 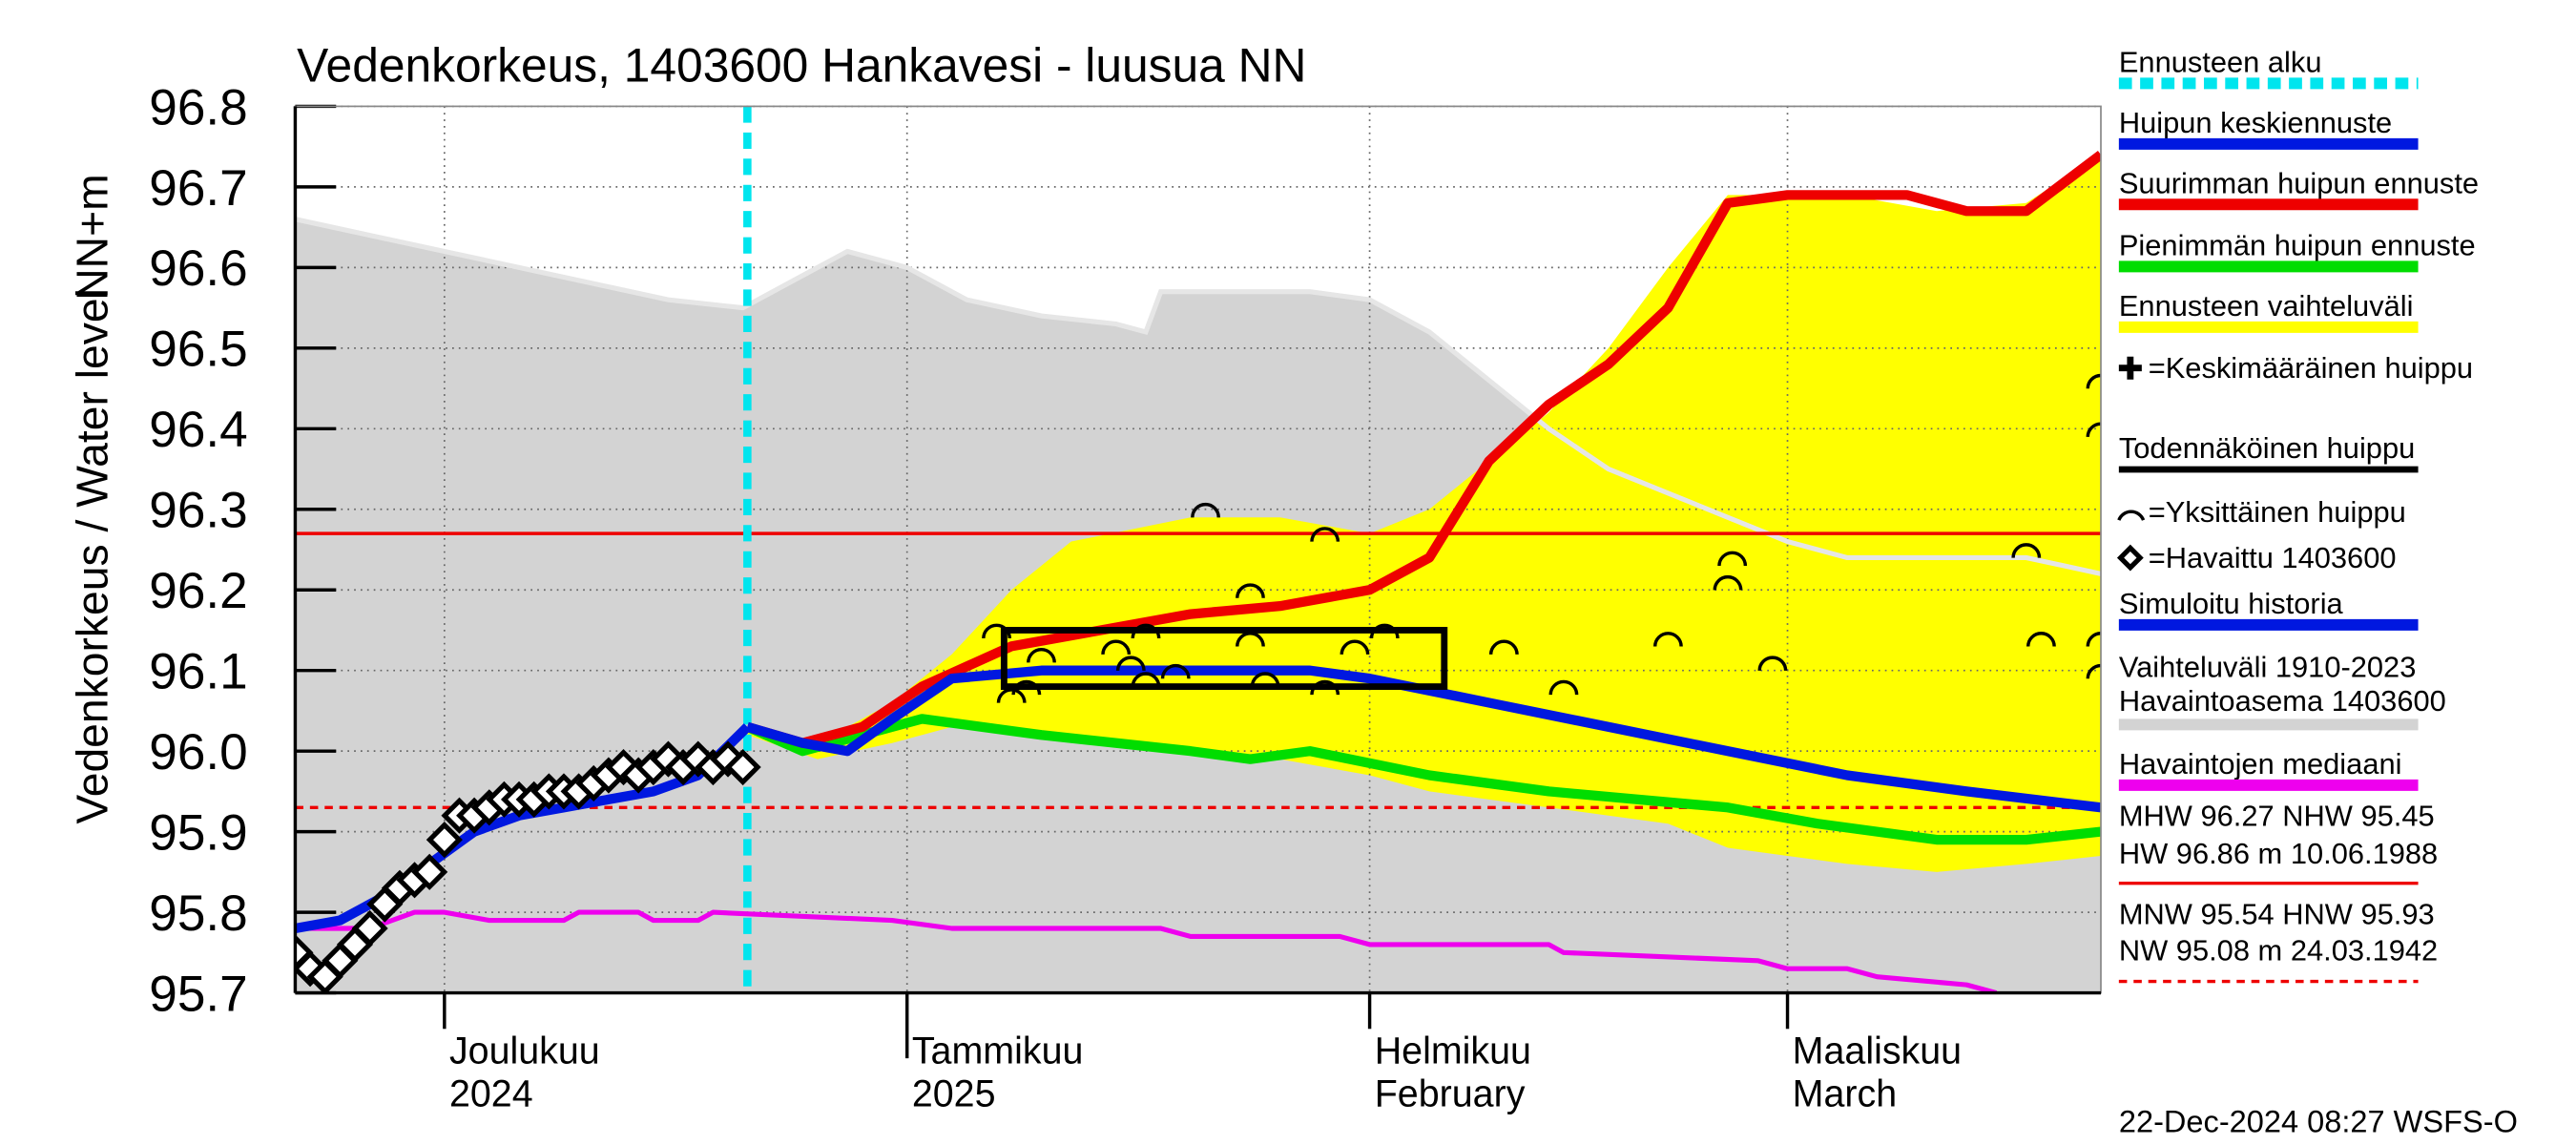 What do you see at coordinates (2277, 914) in the screenshot?
I see `stats-label: MNW 95.54 HNW 95.93` at bounding box center [2277, 914].